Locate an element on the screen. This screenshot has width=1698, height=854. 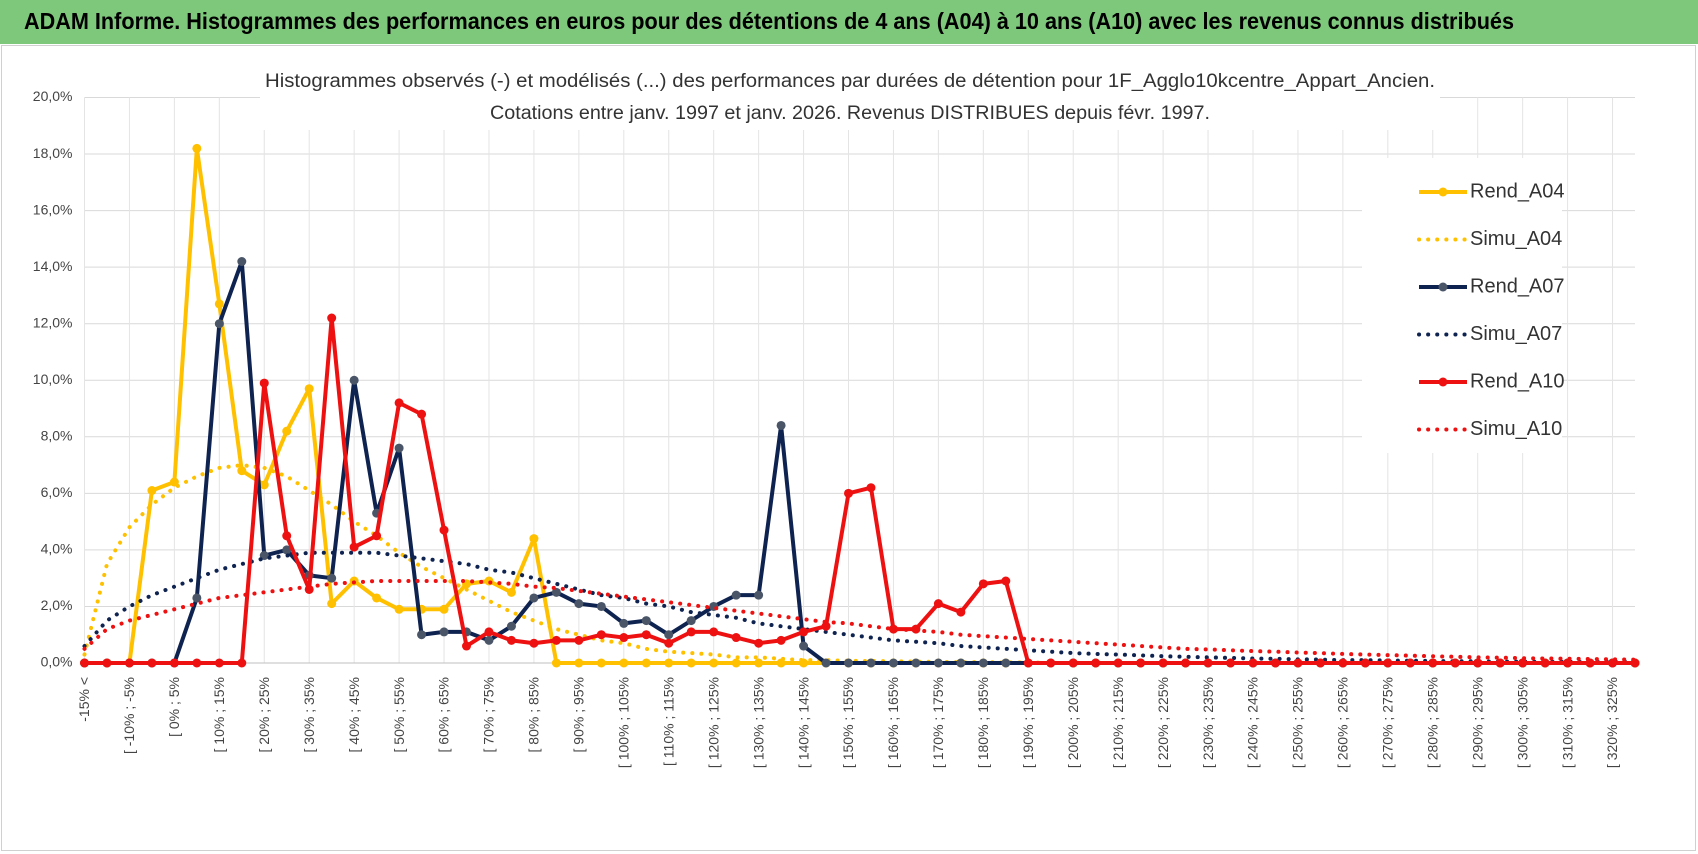
y-tick-label: 16,0% is located at coordinates (53, 209).